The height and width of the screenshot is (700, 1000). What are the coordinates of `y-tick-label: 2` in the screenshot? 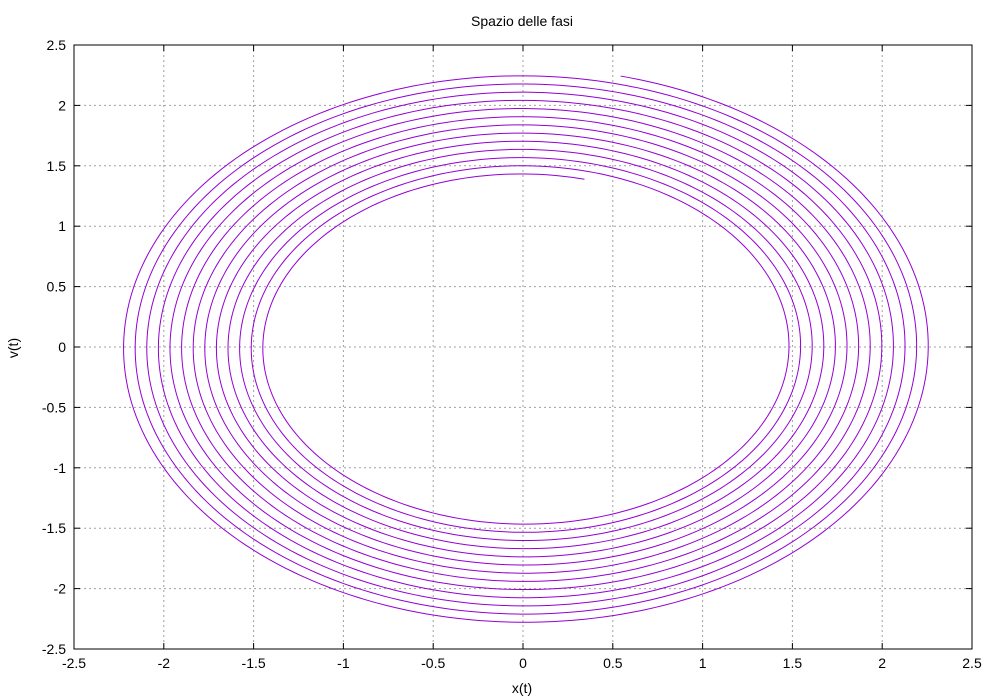 It's located at (62, 105).